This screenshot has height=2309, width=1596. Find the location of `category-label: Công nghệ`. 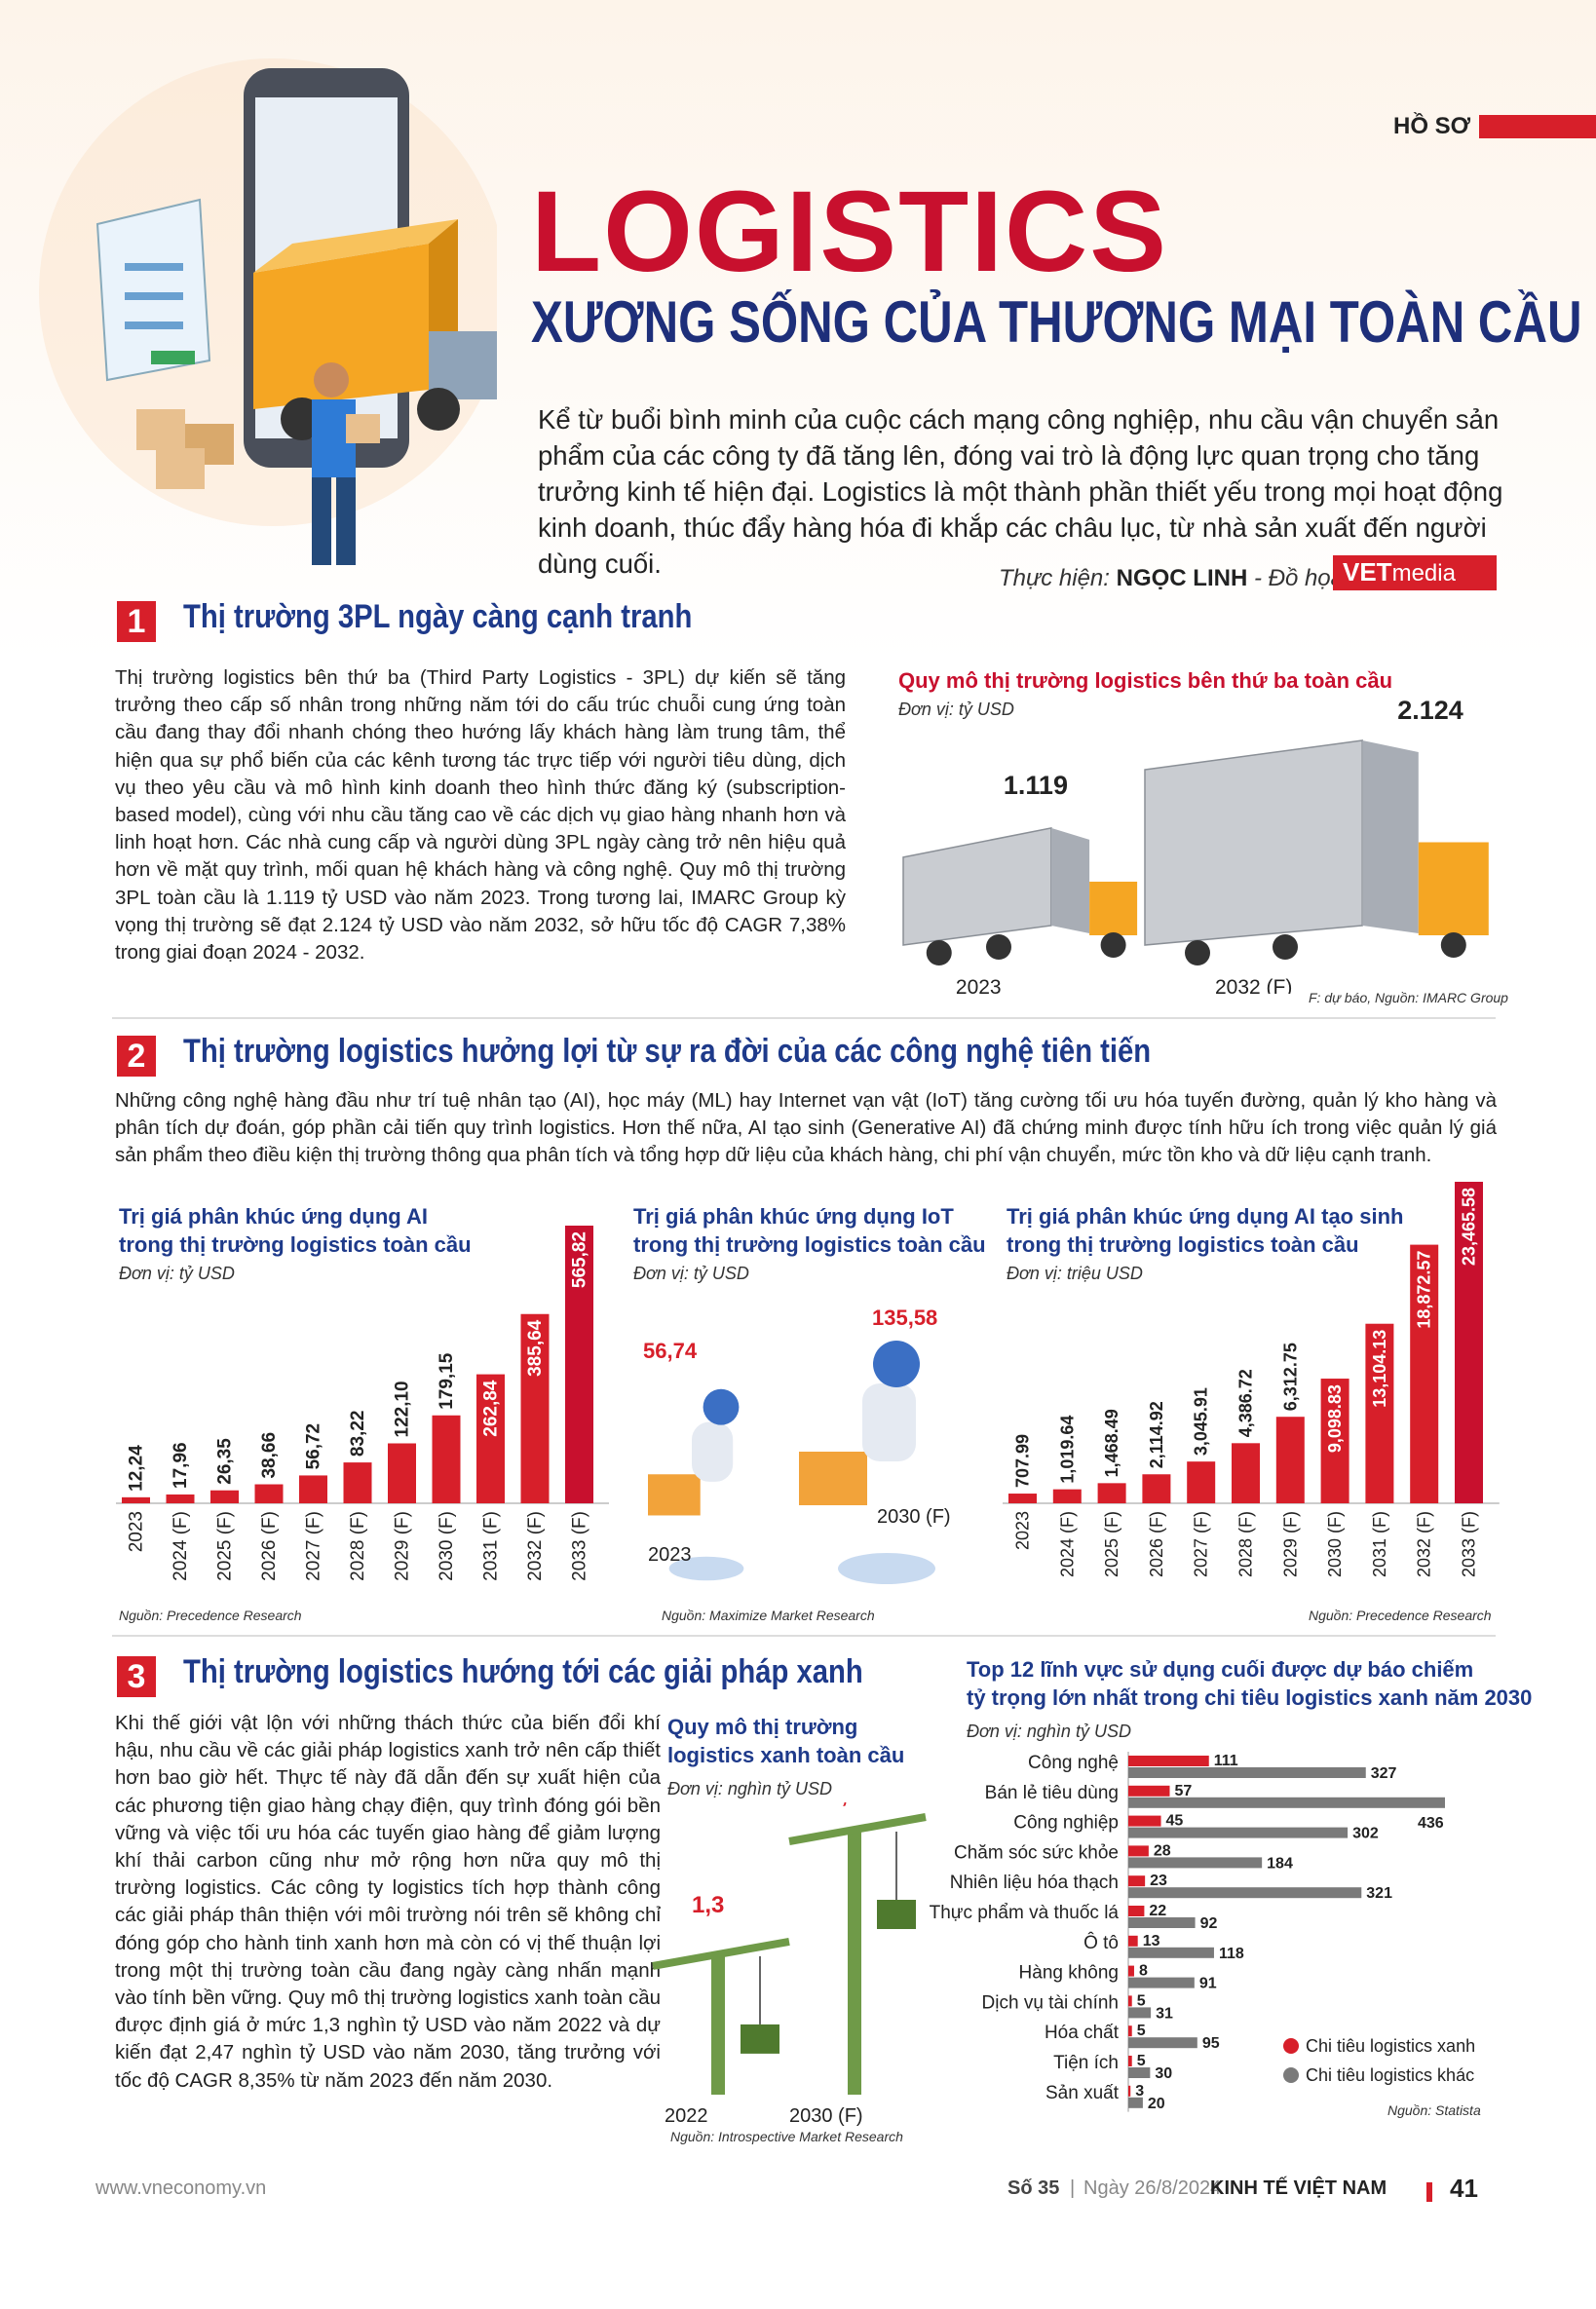

category-label: Công nghệ is located at coordinates (1073, 1763).